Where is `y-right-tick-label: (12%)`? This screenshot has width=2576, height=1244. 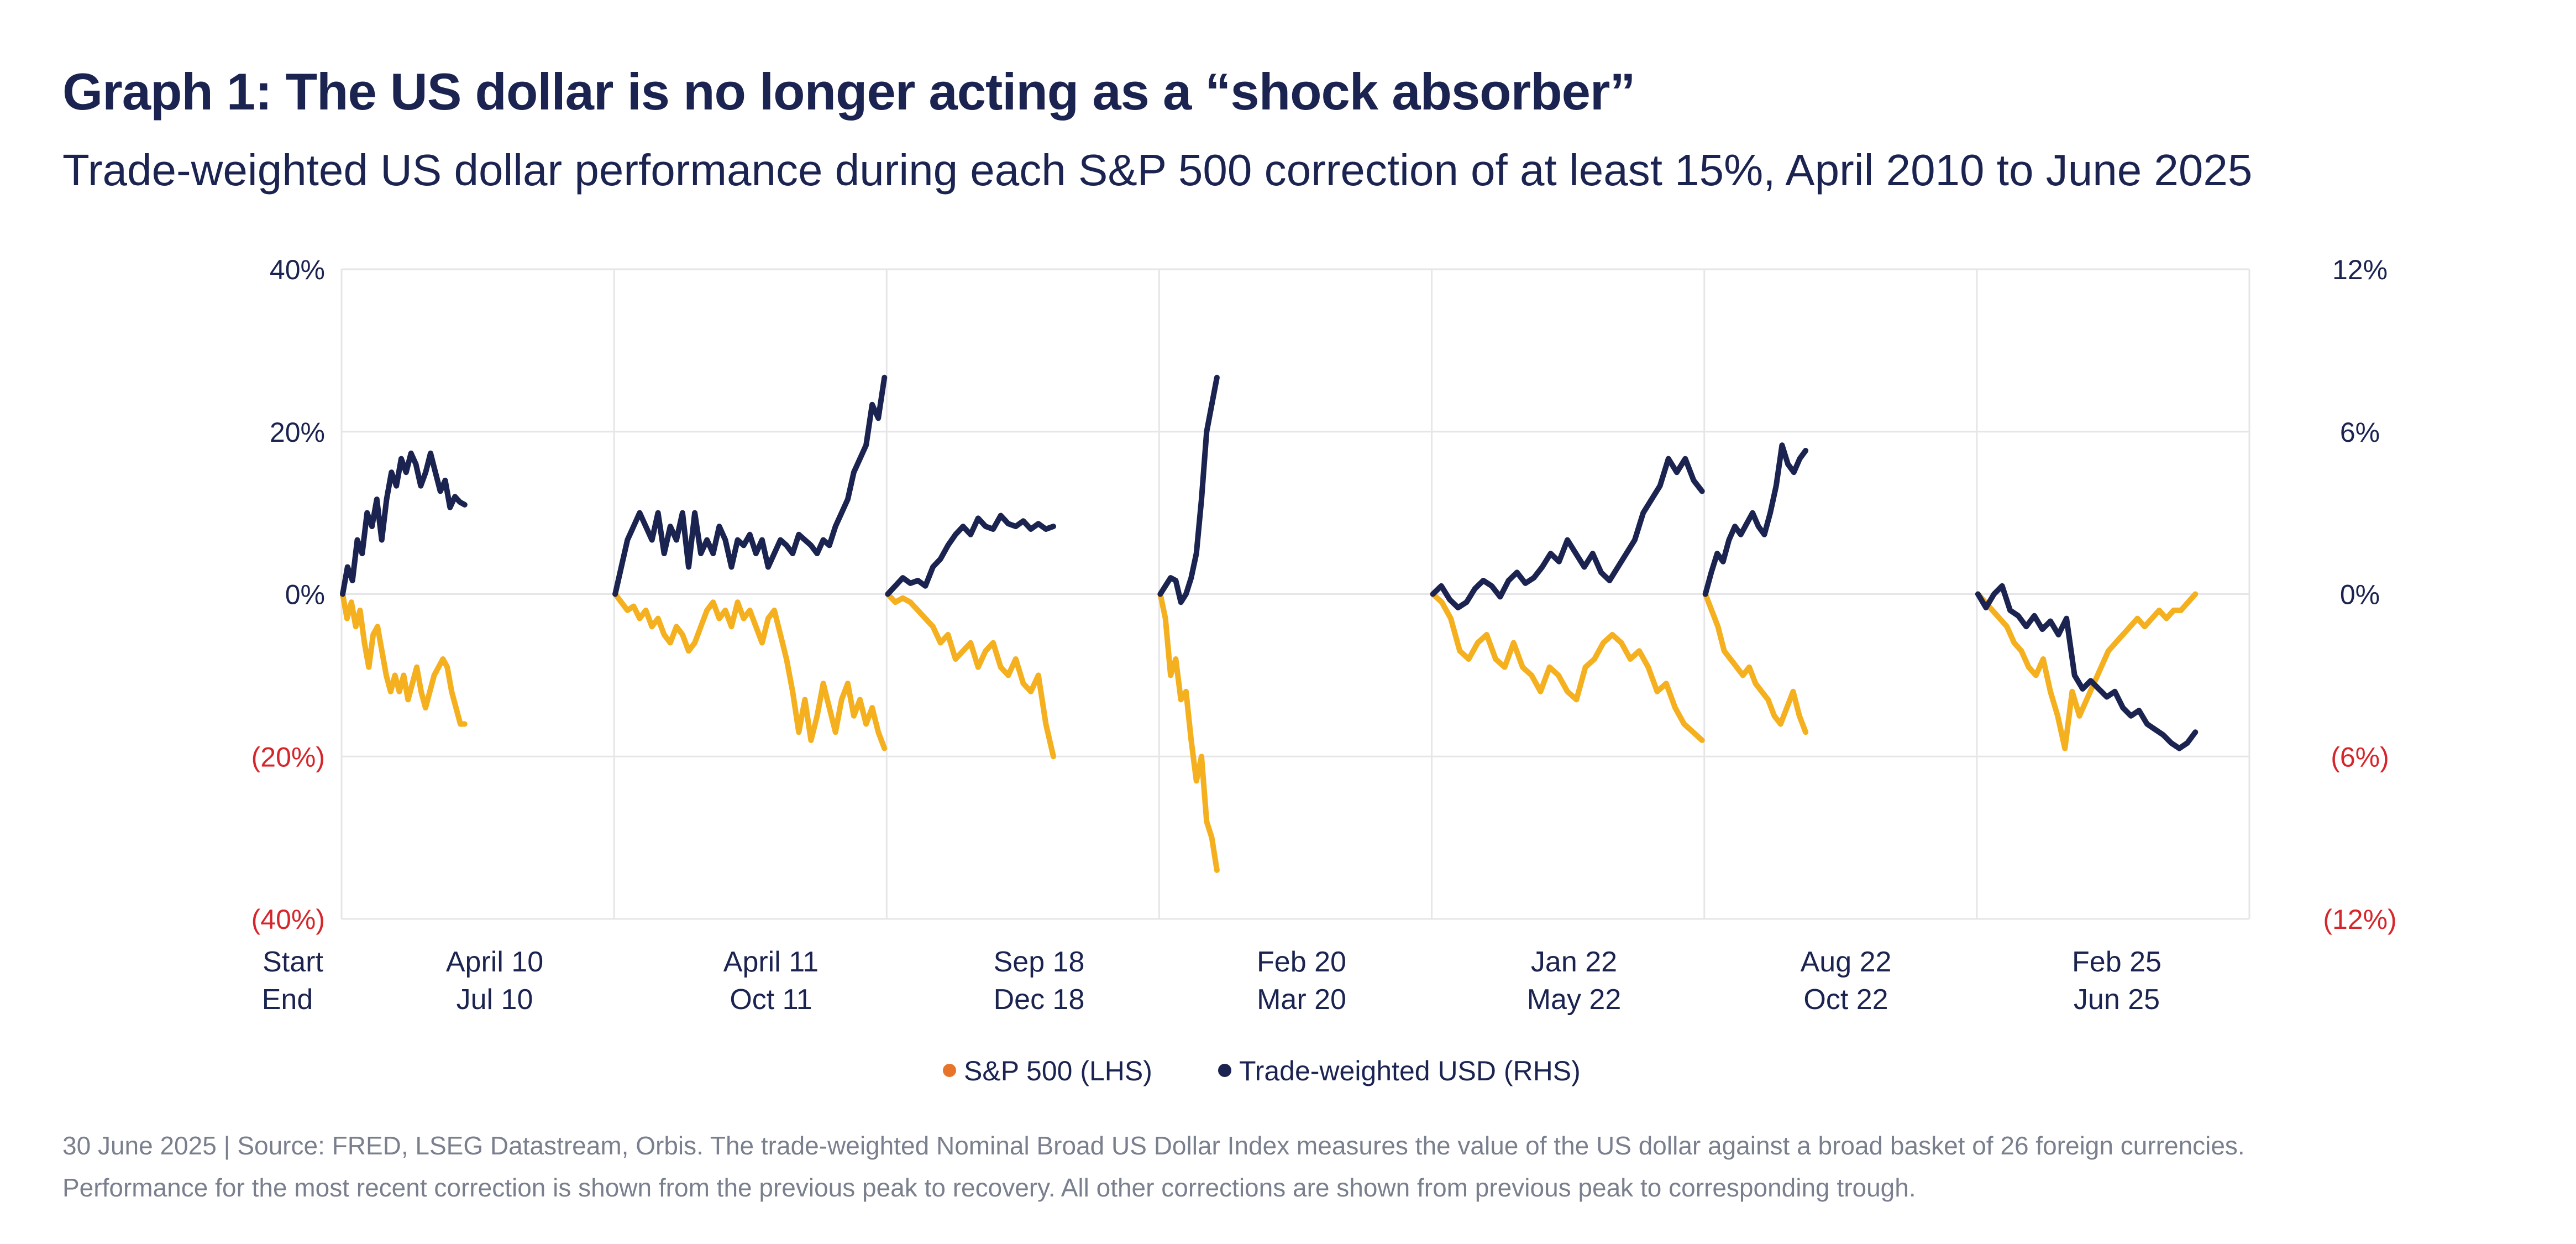 y-right-tick-label: (12%) is located at coordinates (2359, 919).